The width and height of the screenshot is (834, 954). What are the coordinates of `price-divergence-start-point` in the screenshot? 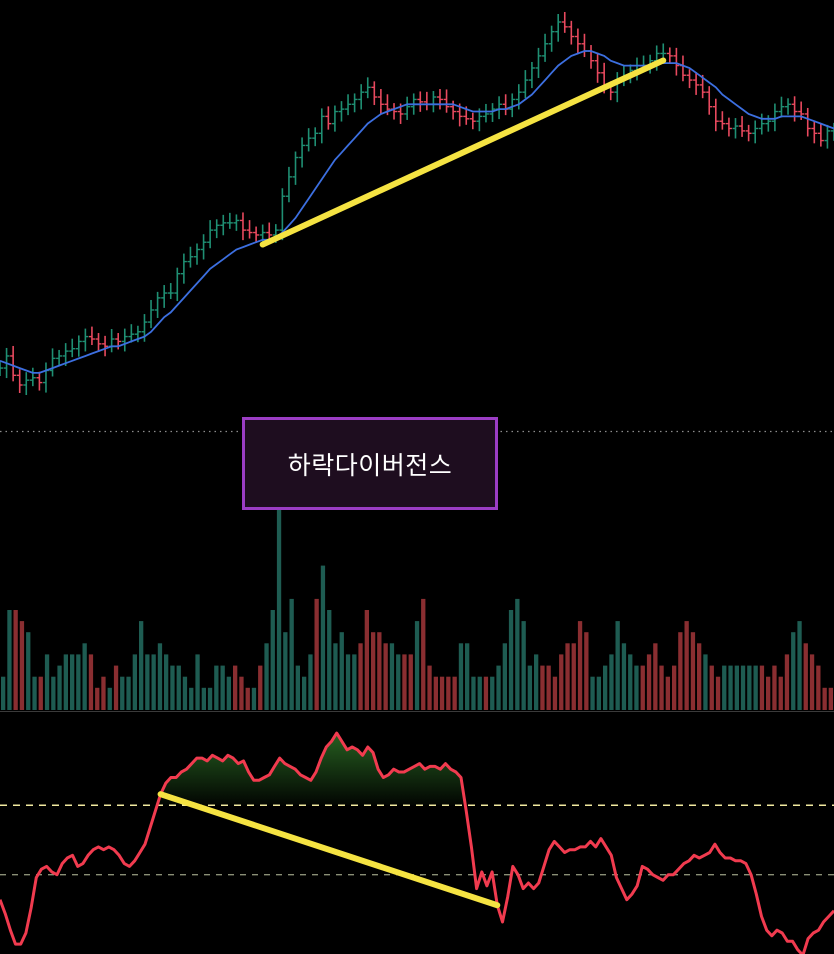 It's located at (263, 245).